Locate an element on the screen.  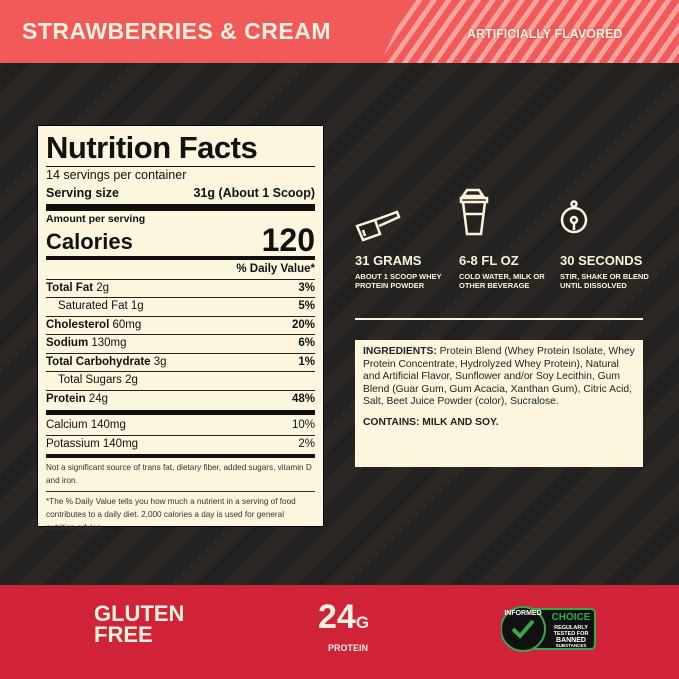
protein-unit: G is located at coordinates (362, 622).